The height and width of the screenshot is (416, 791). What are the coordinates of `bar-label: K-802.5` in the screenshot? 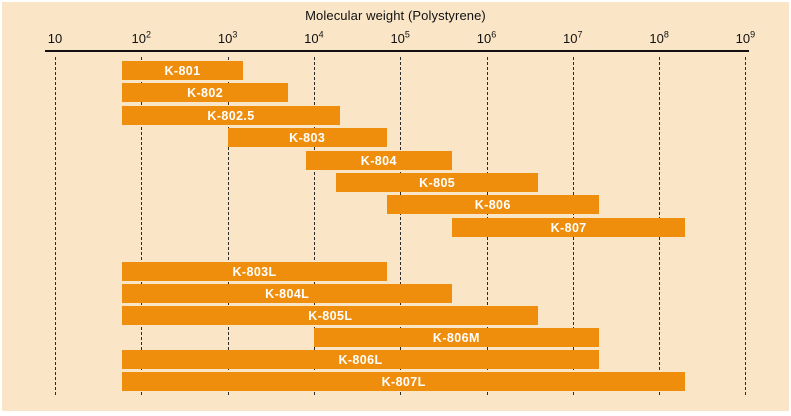 It's located at (231, 115).